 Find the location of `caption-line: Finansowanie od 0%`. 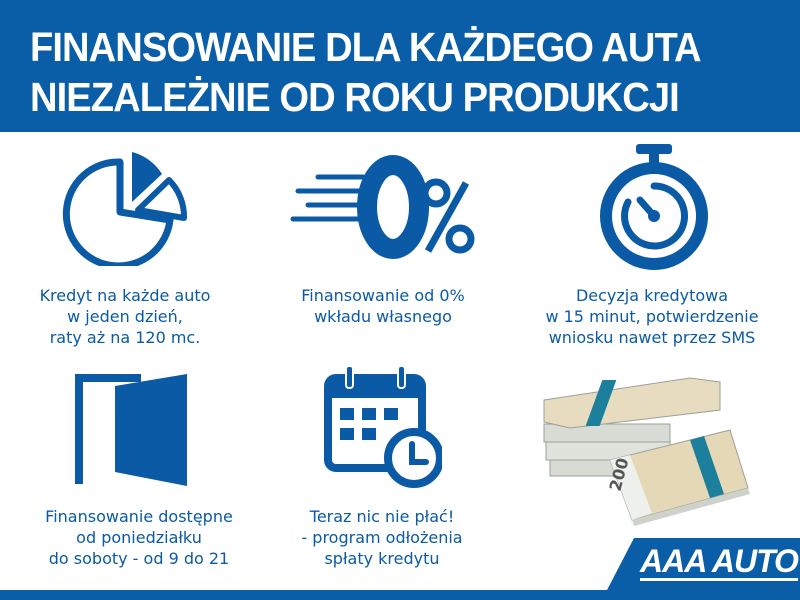

caption-line: Finansowanie od 0% is located at coordinates (383, 295).